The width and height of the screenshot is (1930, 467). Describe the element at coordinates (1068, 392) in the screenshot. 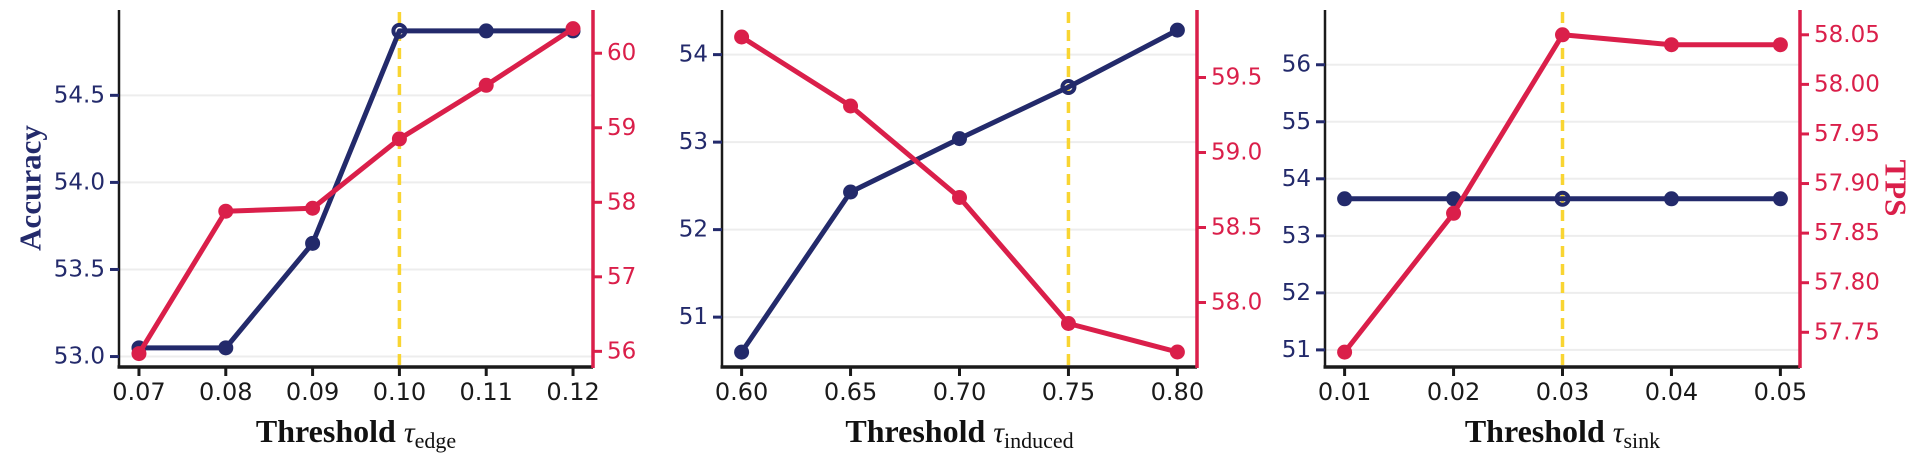

I see `x-tick-label: 0.75` at that location.